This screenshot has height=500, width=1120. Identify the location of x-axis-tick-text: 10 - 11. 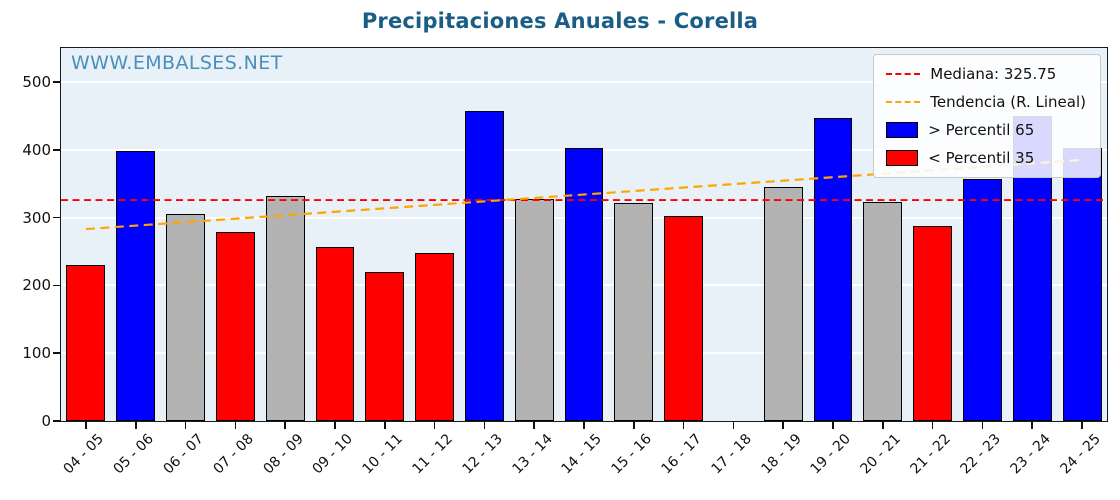
(383, 454).